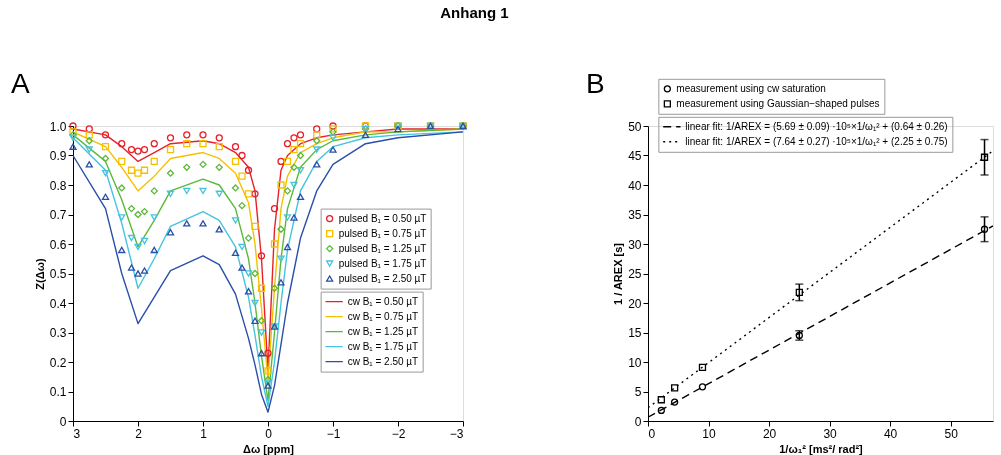 Image resolution: width=1001 pixels, height=455 pixels. I want to click on legend-label: pulsed B₁ = 1.75 µT, so click(382, 263).